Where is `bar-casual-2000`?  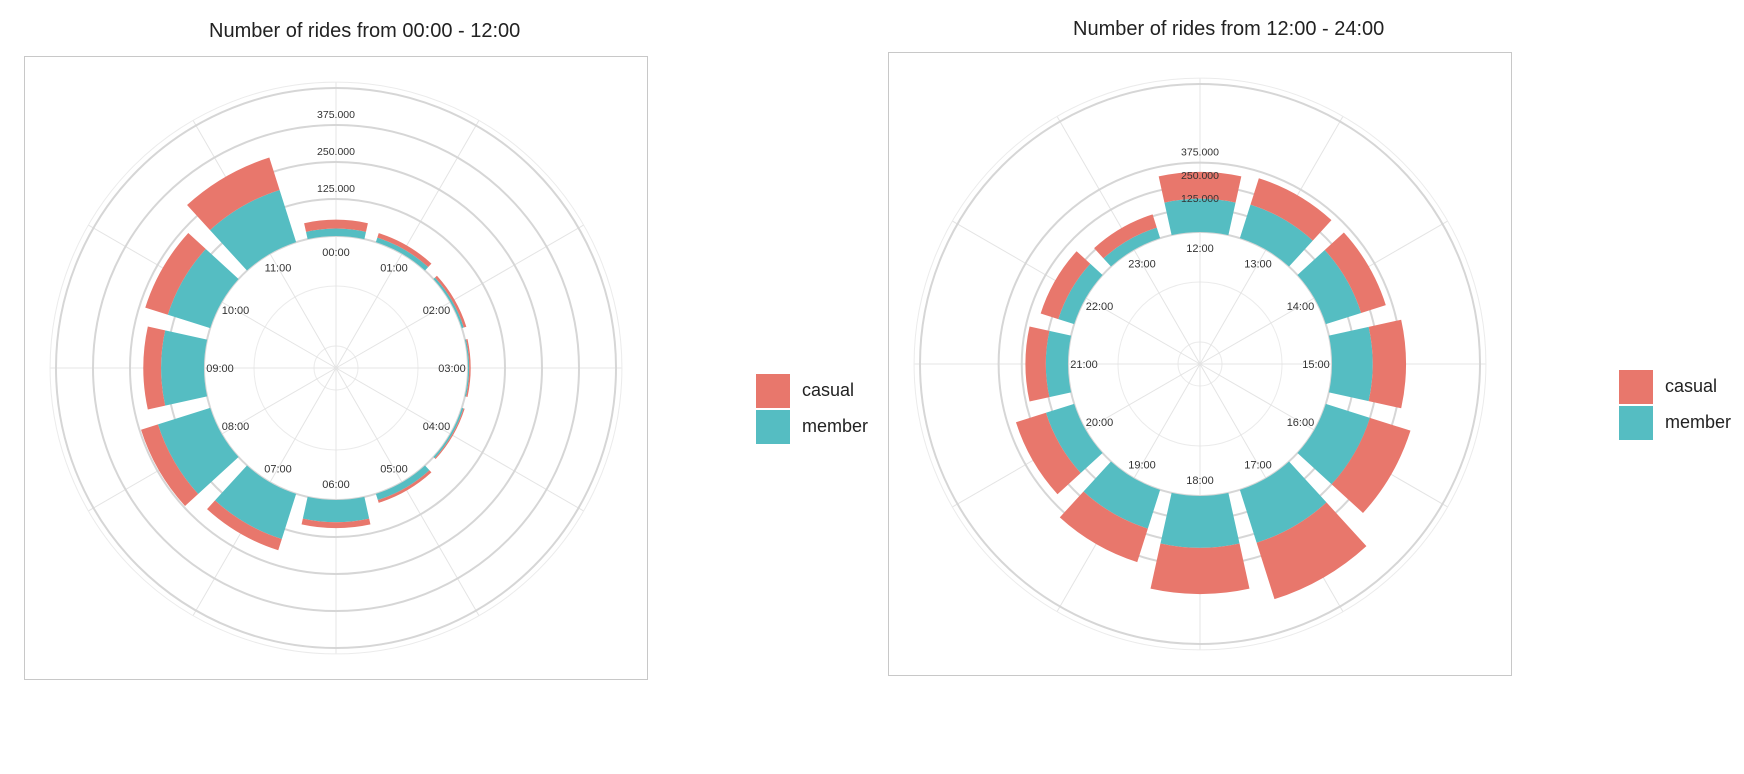
bar-casual-2000 is located at coordinates (1048, 453).